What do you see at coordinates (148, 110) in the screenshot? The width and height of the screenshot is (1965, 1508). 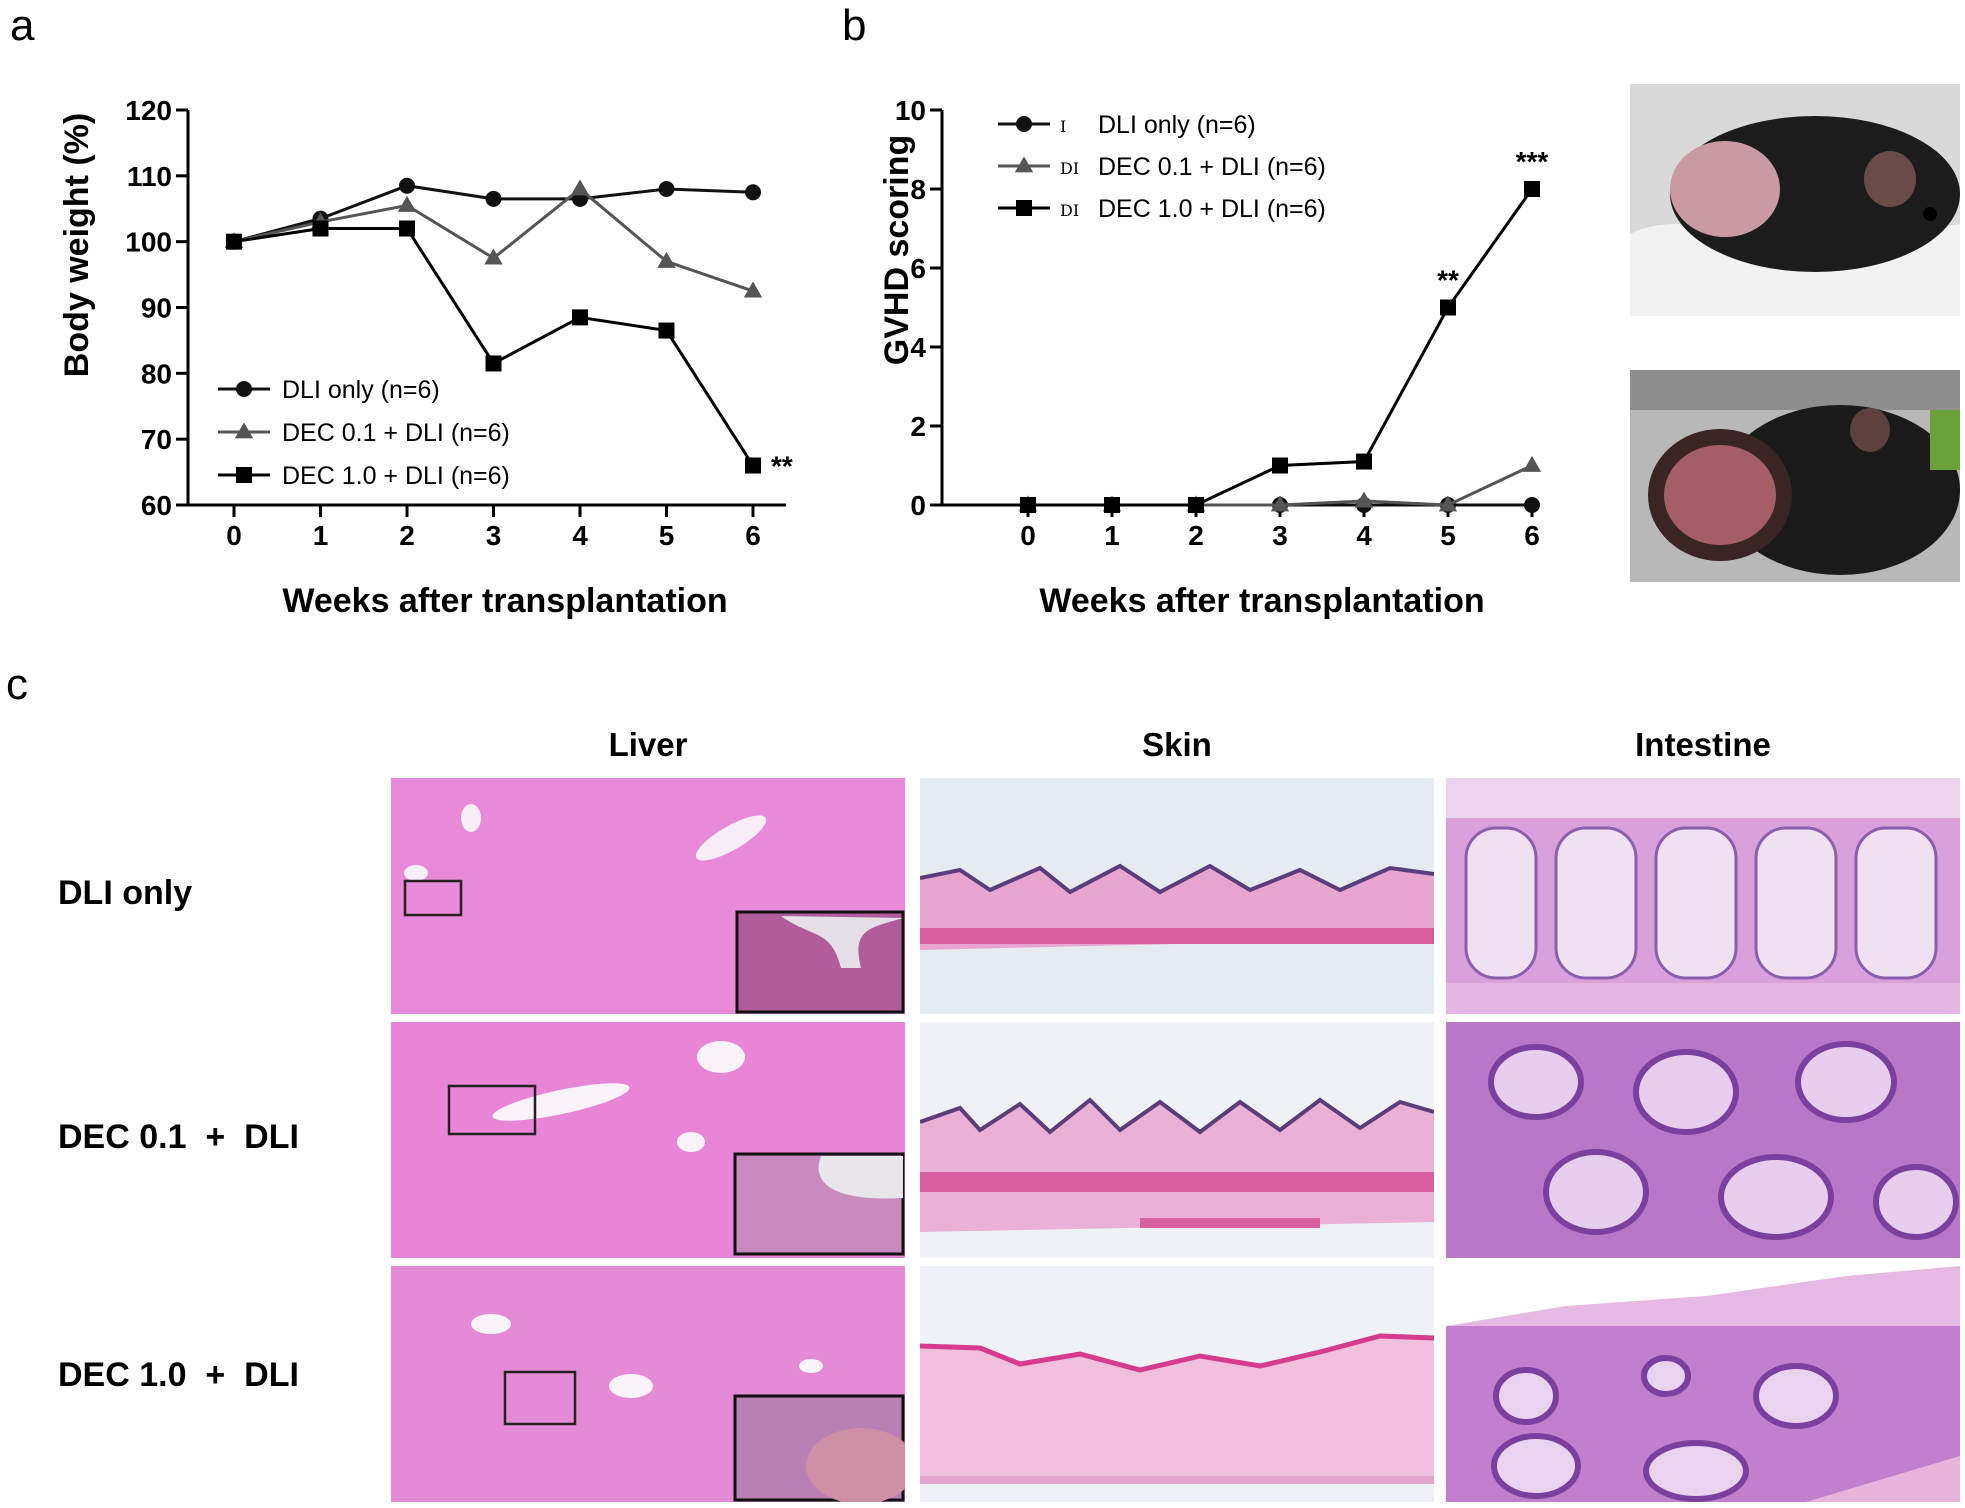 I see `y-tick-label: 120` at bounding box center [148, 110].